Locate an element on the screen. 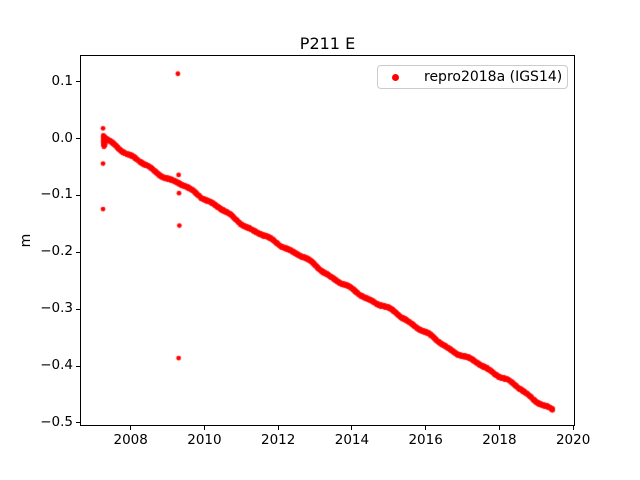 The image size is (640, 480). y-tick-label: −0.4 is located at coordinates (56, 365).